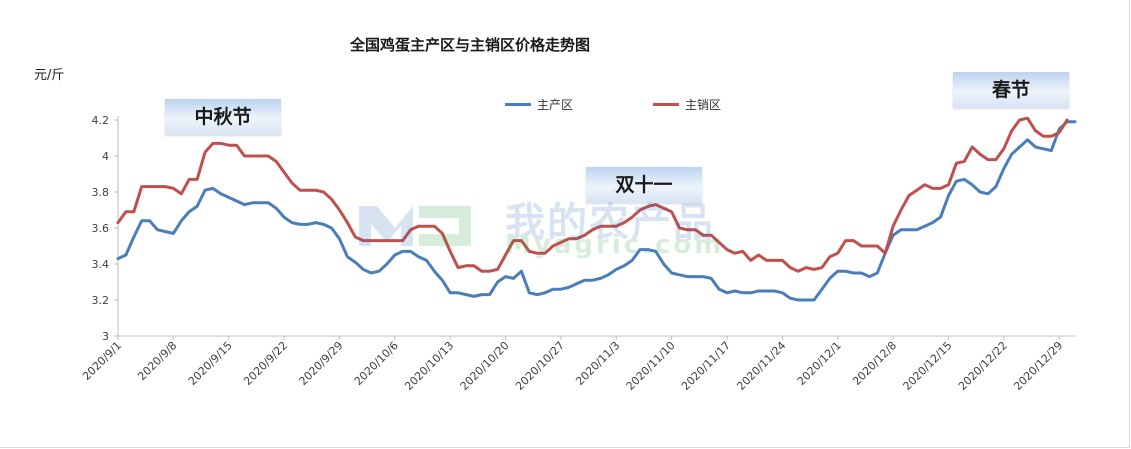  What do you see at coordinates (983, 366) in the screenshot?
I see `x-tick-label: 2020/12/22` at bounding box center [983, 366].